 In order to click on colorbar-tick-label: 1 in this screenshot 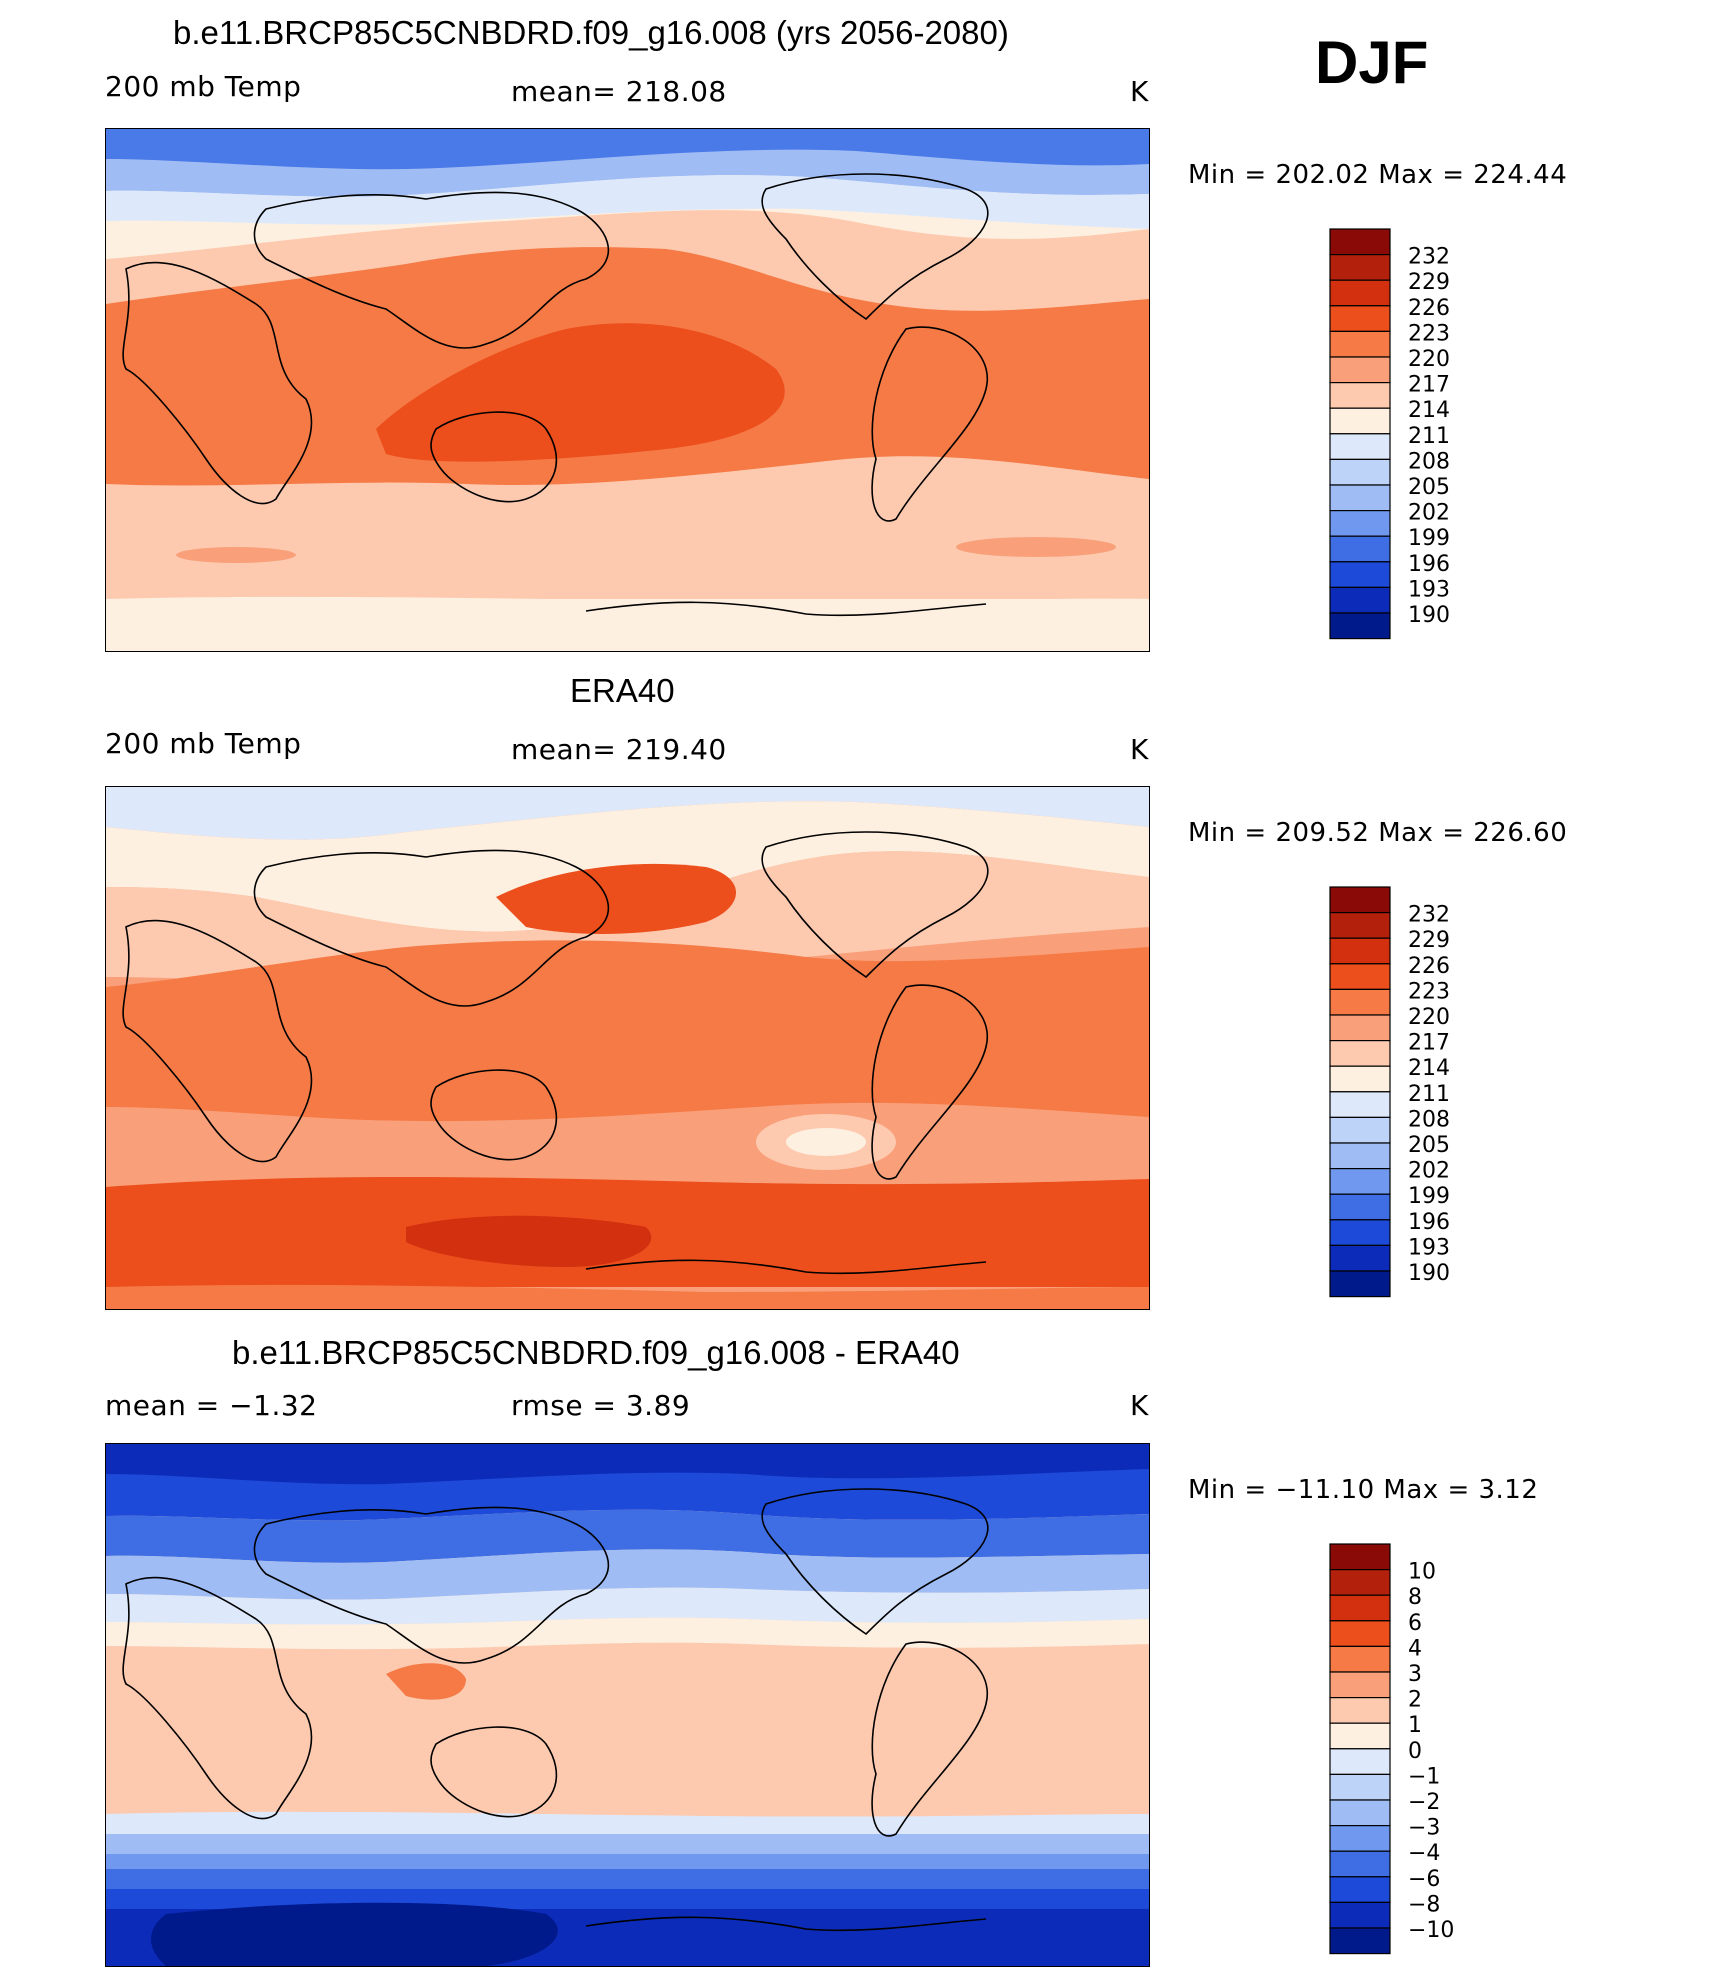, I will do `click(1415, 1725)`.